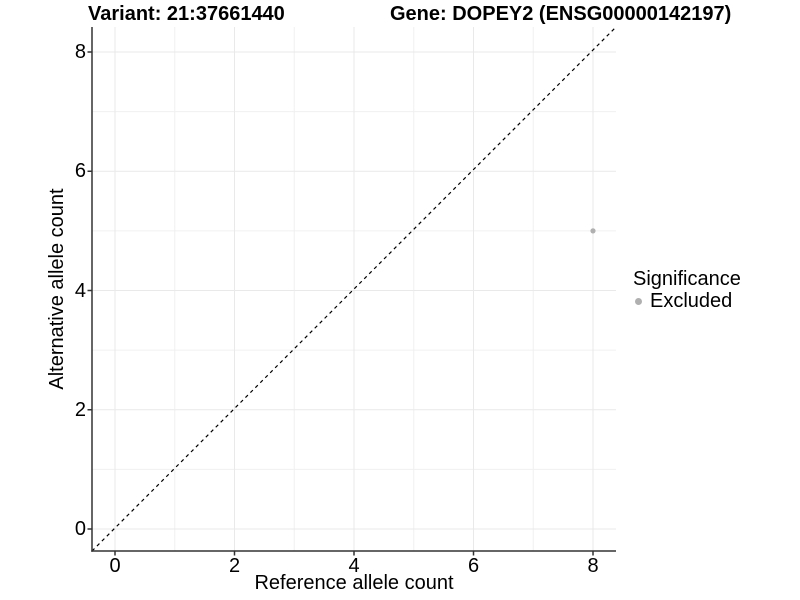 This screenshot has height=600, width=800. I want to click on x-tick-label: 0, so click(115, 566).